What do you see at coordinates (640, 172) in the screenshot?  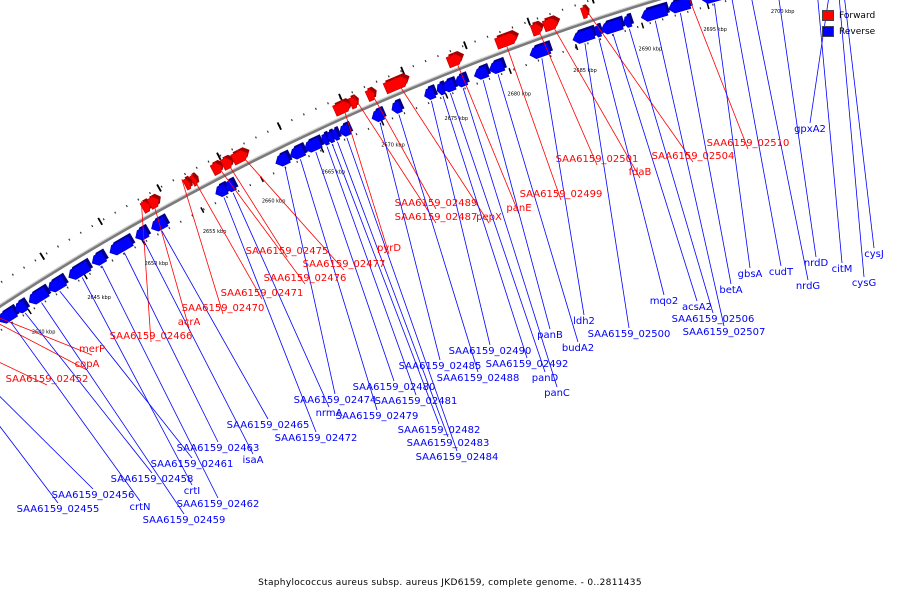 I see `gene-label-fdab: fdaB` at bounding box center [640, 172].